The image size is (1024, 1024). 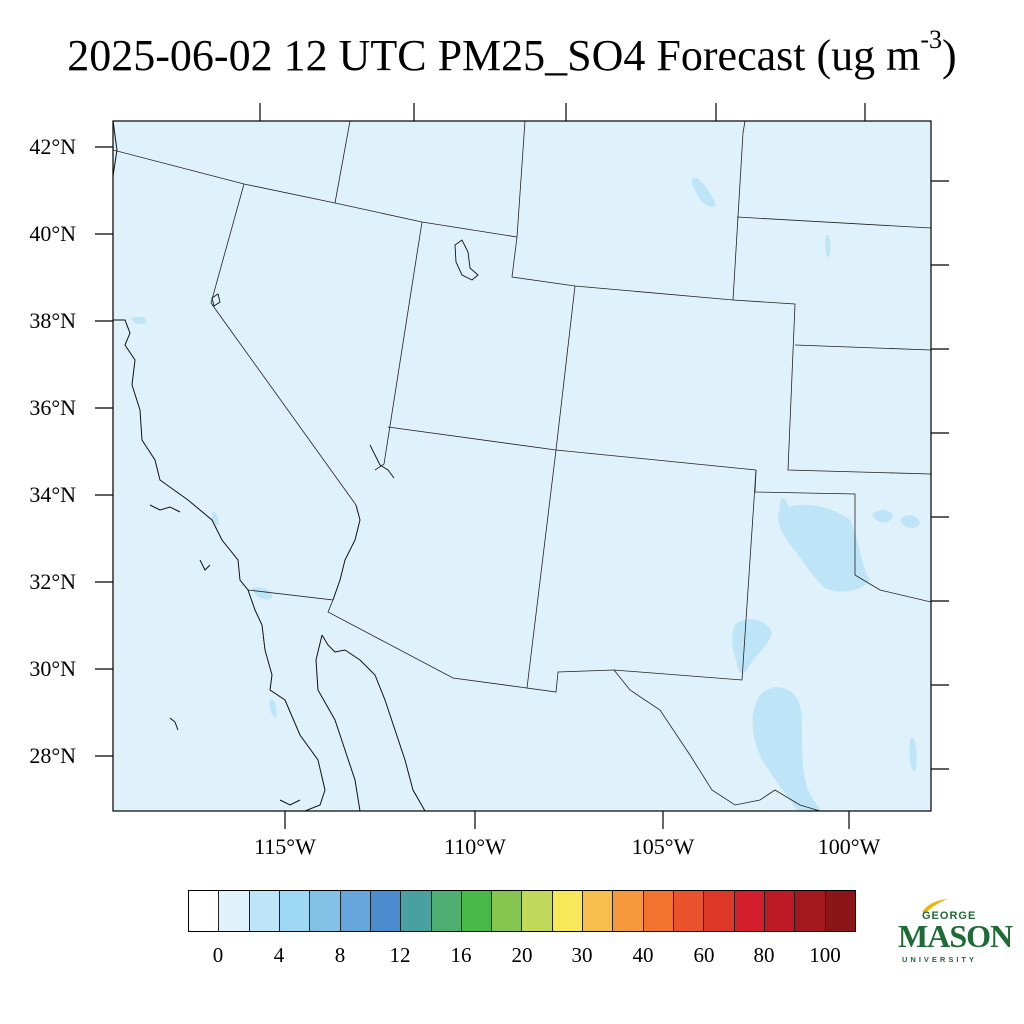 What do you see at coordinates (949, 916) in the screenshot?
I see `logo-george-text: GEORGE` at bounding box center [949, 916].